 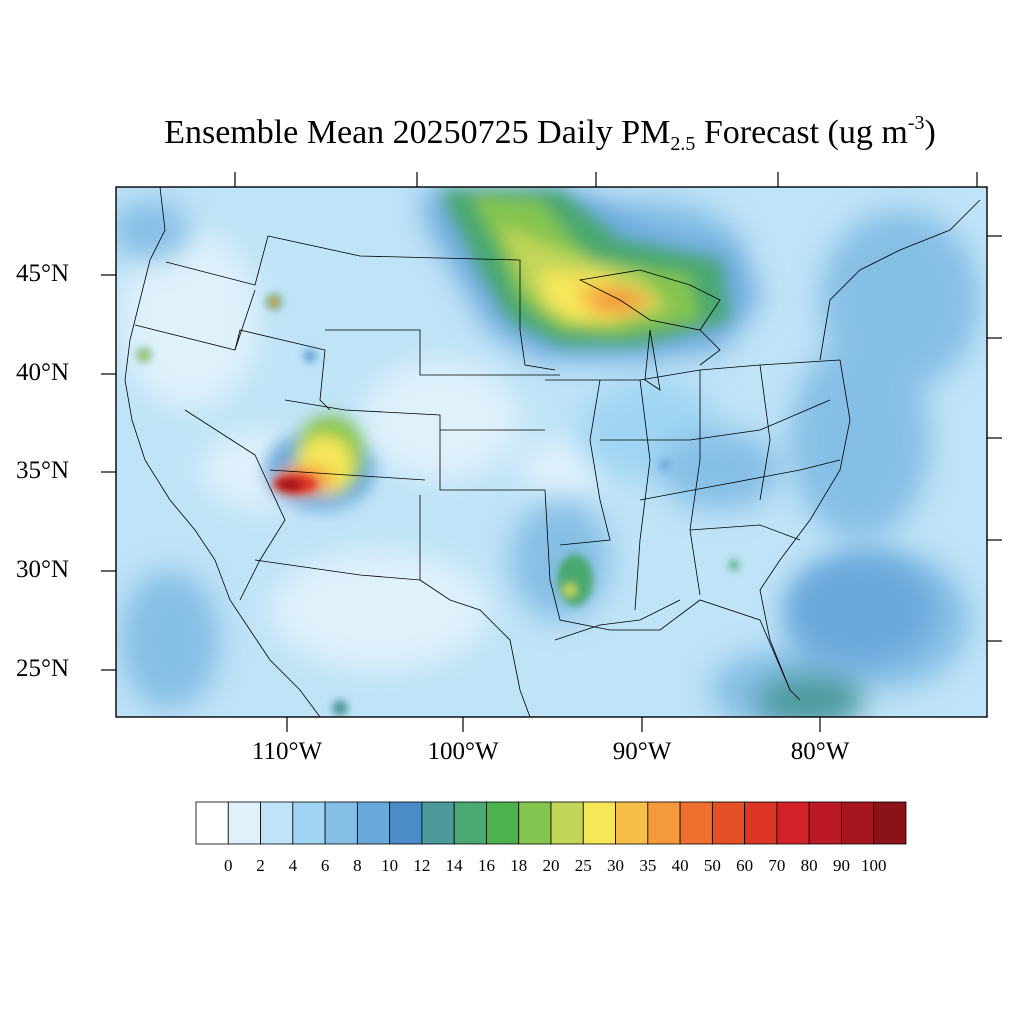 I want to click on lat-label-45n: 45°N, so click(x=43, y=273).